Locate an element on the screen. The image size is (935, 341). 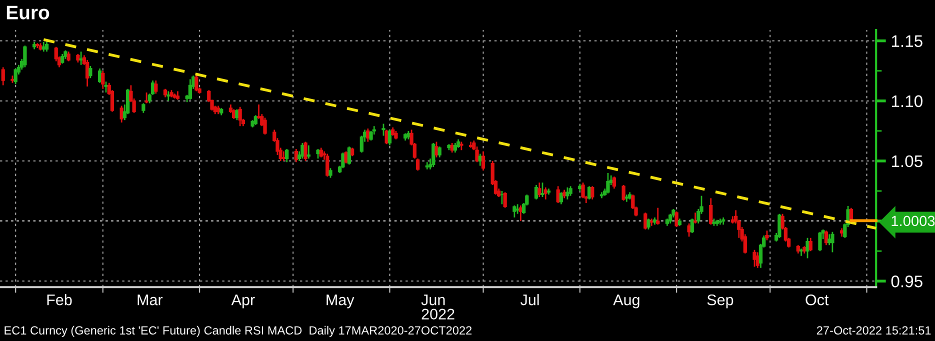
y-tick-label: 0.95 is located at coordinates (906, 282).